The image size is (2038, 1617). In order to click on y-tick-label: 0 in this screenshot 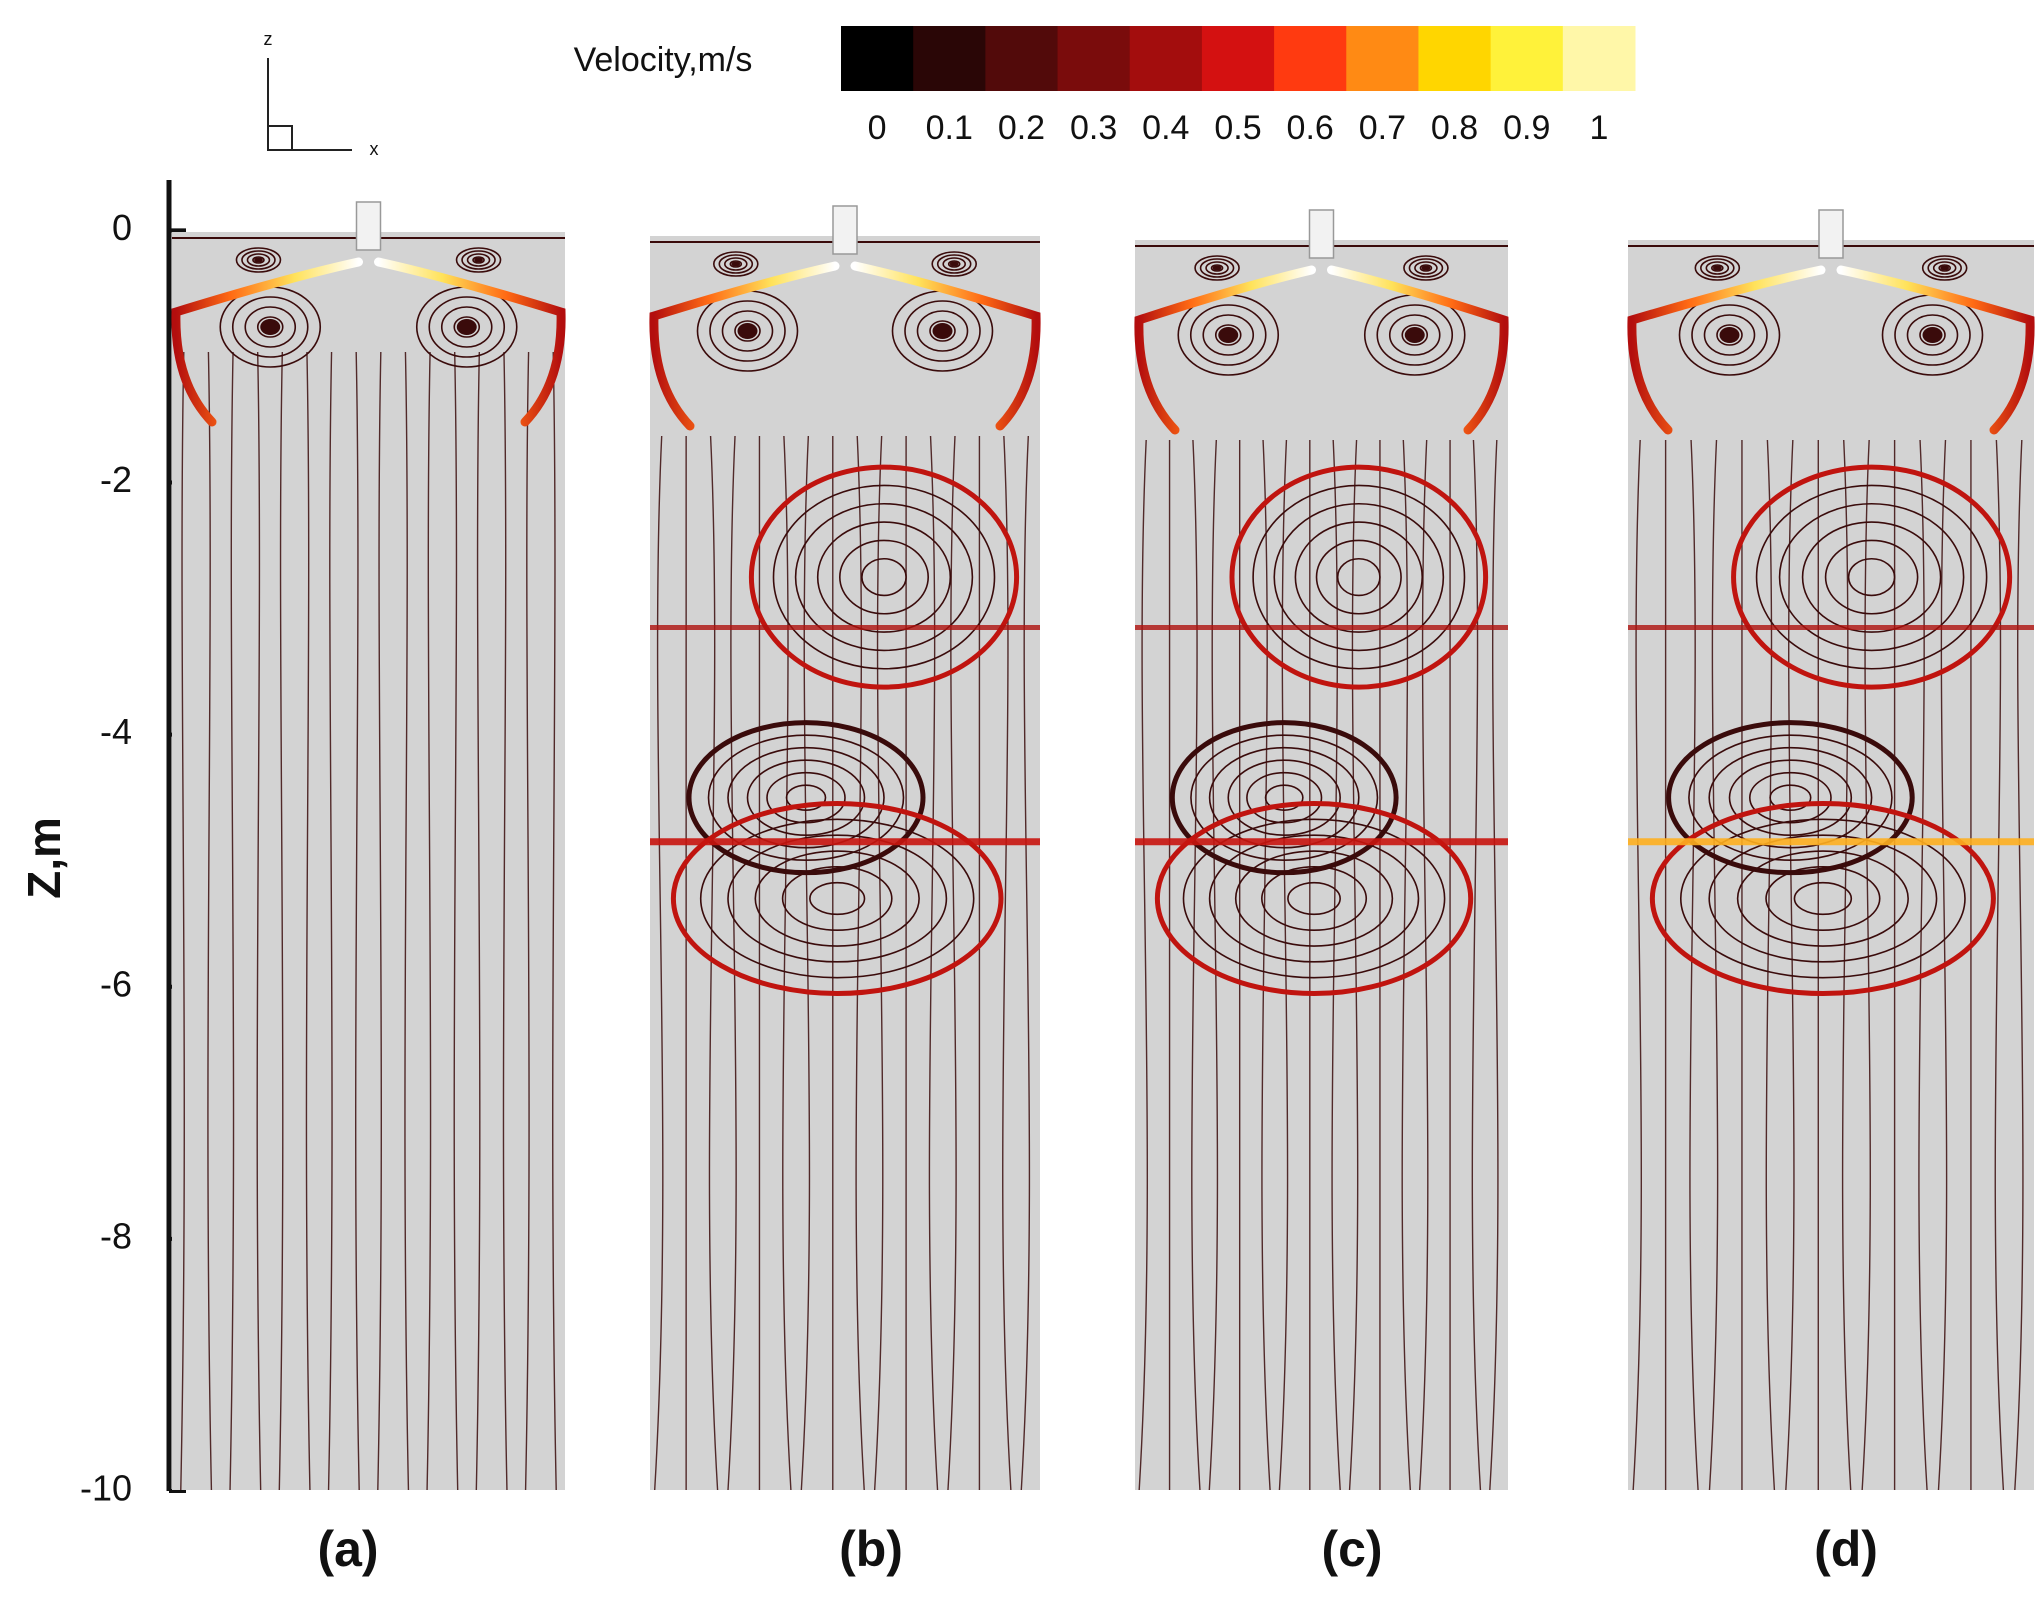, I will do `click(122, 227)`.